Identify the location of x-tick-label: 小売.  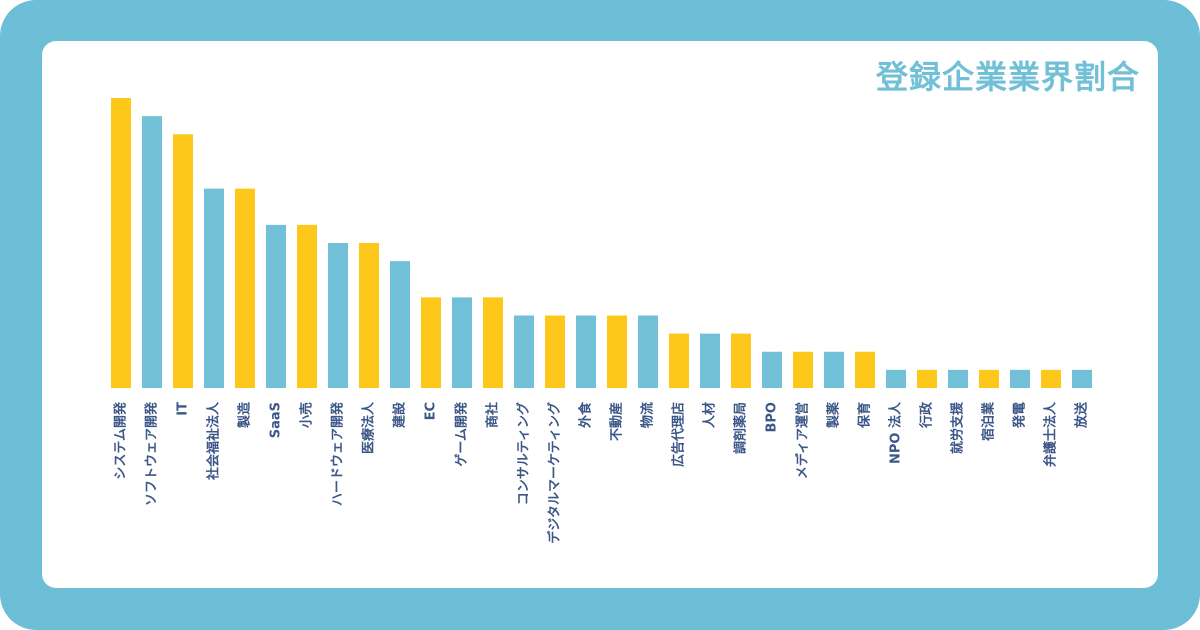
(307, 415).